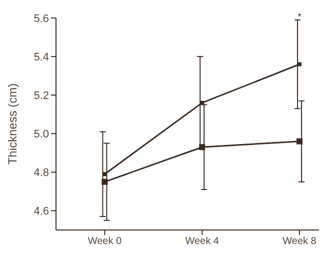 The height and width of the screenshot is (264, 330). I want to click on y-tick-label: 5.2, so click(41, 96).